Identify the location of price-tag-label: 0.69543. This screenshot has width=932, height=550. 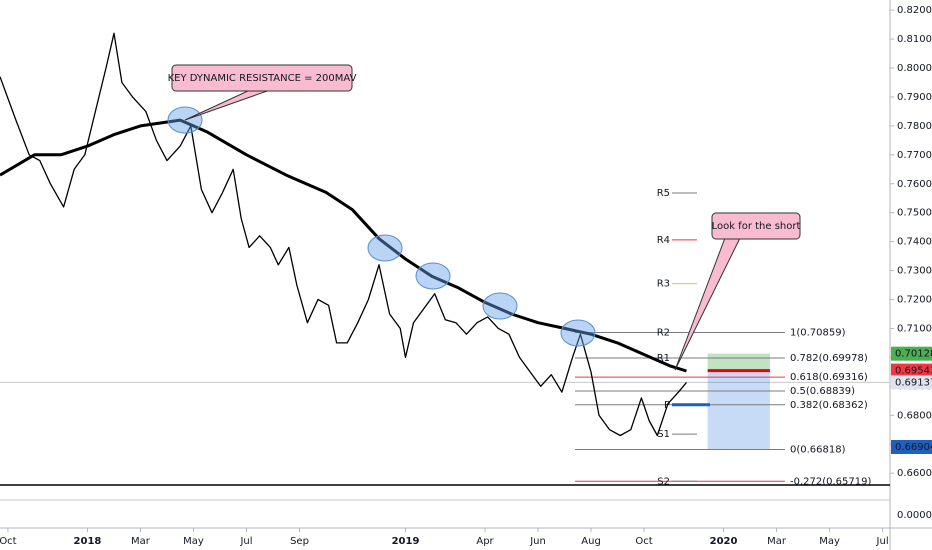
(913, 371).